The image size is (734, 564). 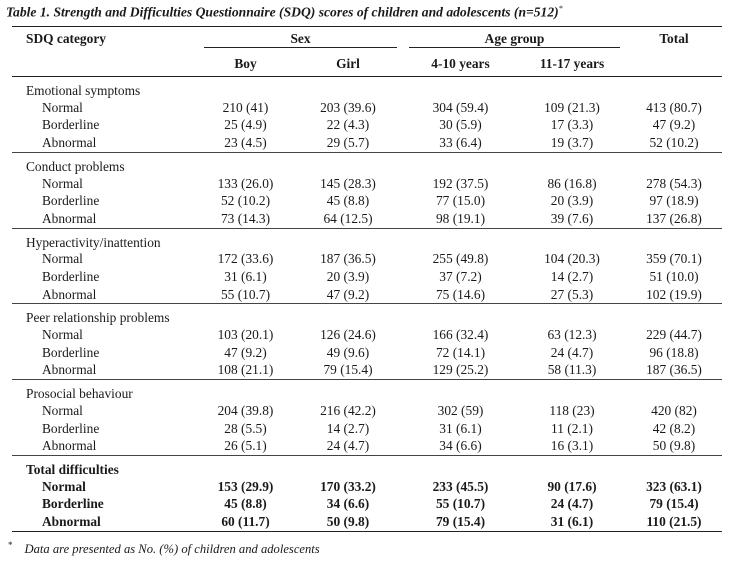 I want to click on cell-age1: 75 (14.6), so click(x=460, y=294).